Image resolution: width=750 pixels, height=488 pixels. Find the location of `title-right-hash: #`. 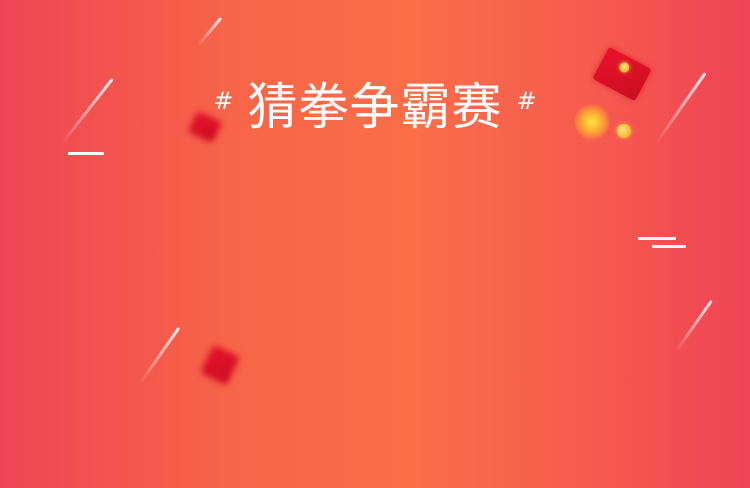

title-right-hash: # is located at coordinates (526, 101).